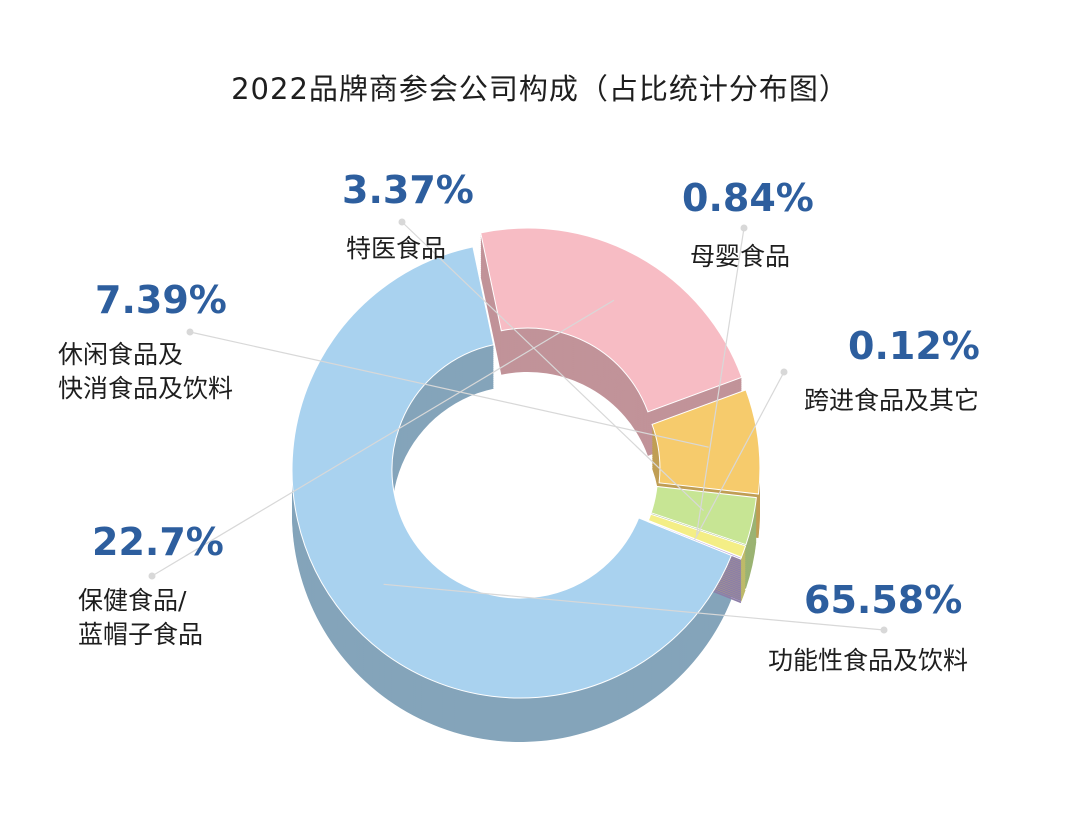 Image resolution: width=1080 pixels, height=818 pixels. What do you see at coordinates (158, 542) in the screenshot?
I see `value-label-1: 22.7%` at bounding box center [158, 542].